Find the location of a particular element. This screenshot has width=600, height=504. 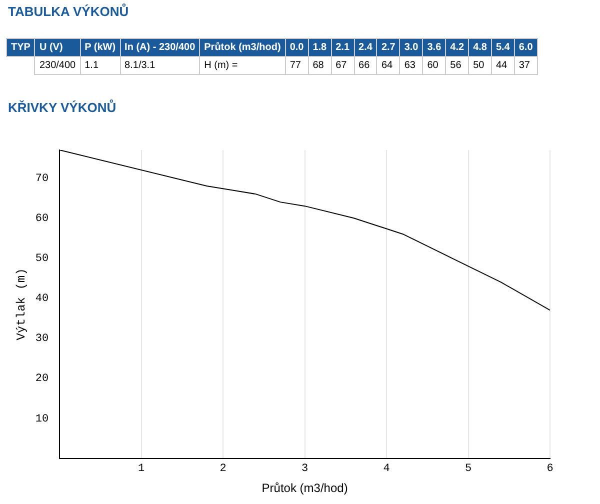

chart-subtitle: KŘIVKY VÝKONŮ is located at coordinates (62, 107).